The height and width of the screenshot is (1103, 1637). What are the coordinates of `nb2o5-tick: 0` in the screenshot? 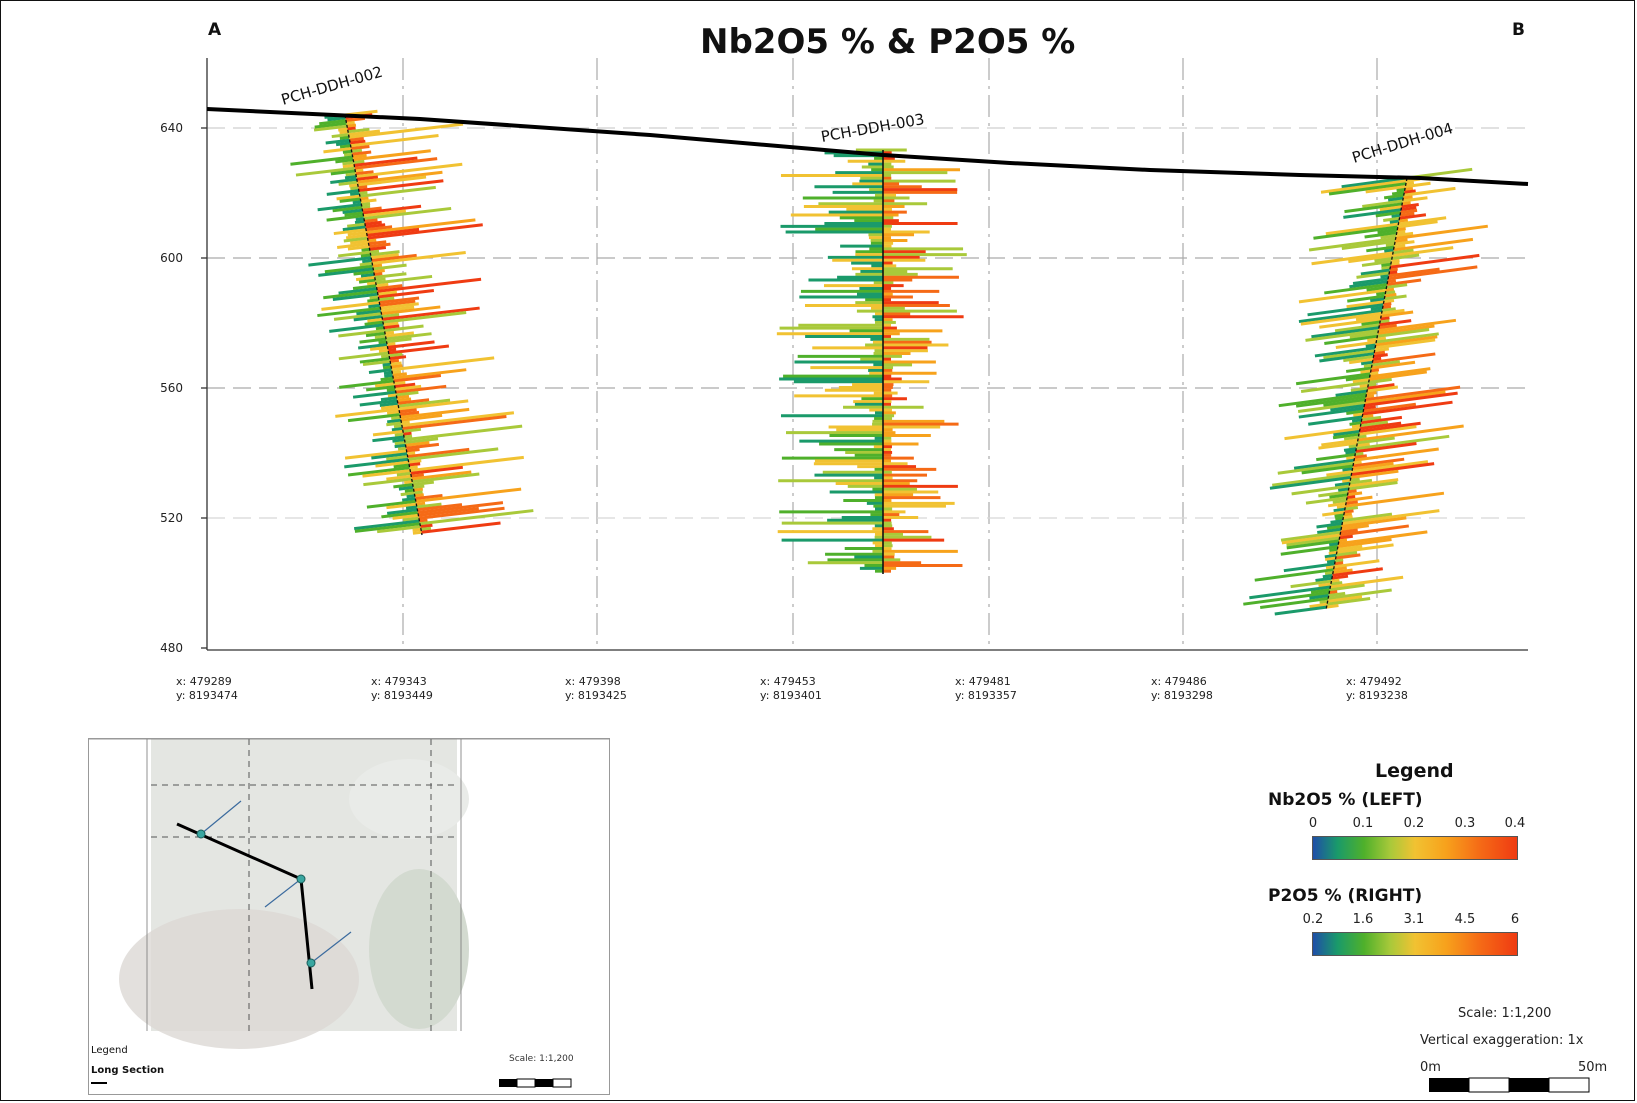 It's located at (1313, 823).